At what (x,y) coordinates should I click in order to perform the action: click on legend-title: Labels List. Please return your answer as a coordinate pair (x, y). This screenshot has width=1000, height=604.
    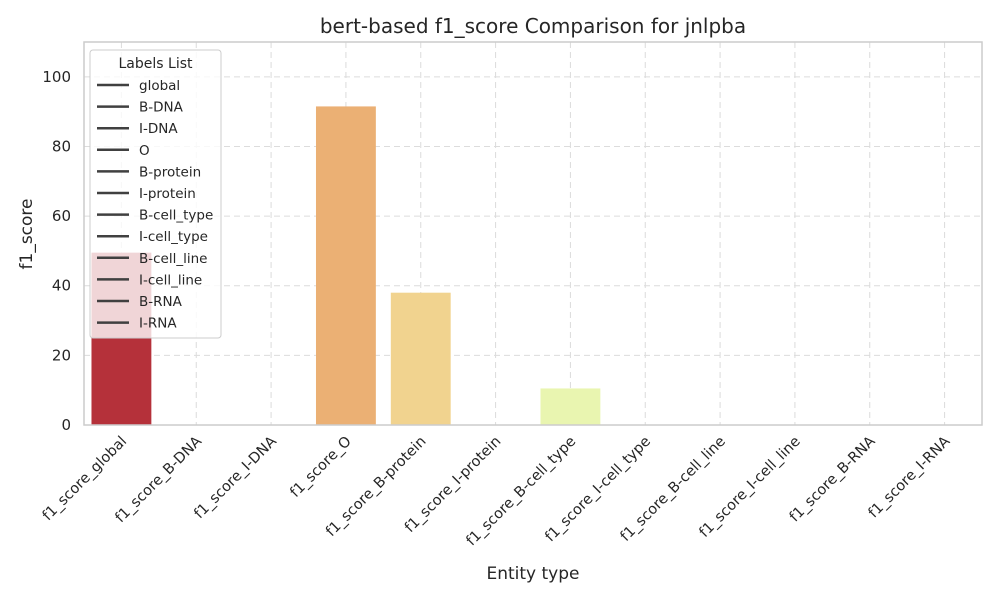
    Looking at the image, I should click on (156, 64).